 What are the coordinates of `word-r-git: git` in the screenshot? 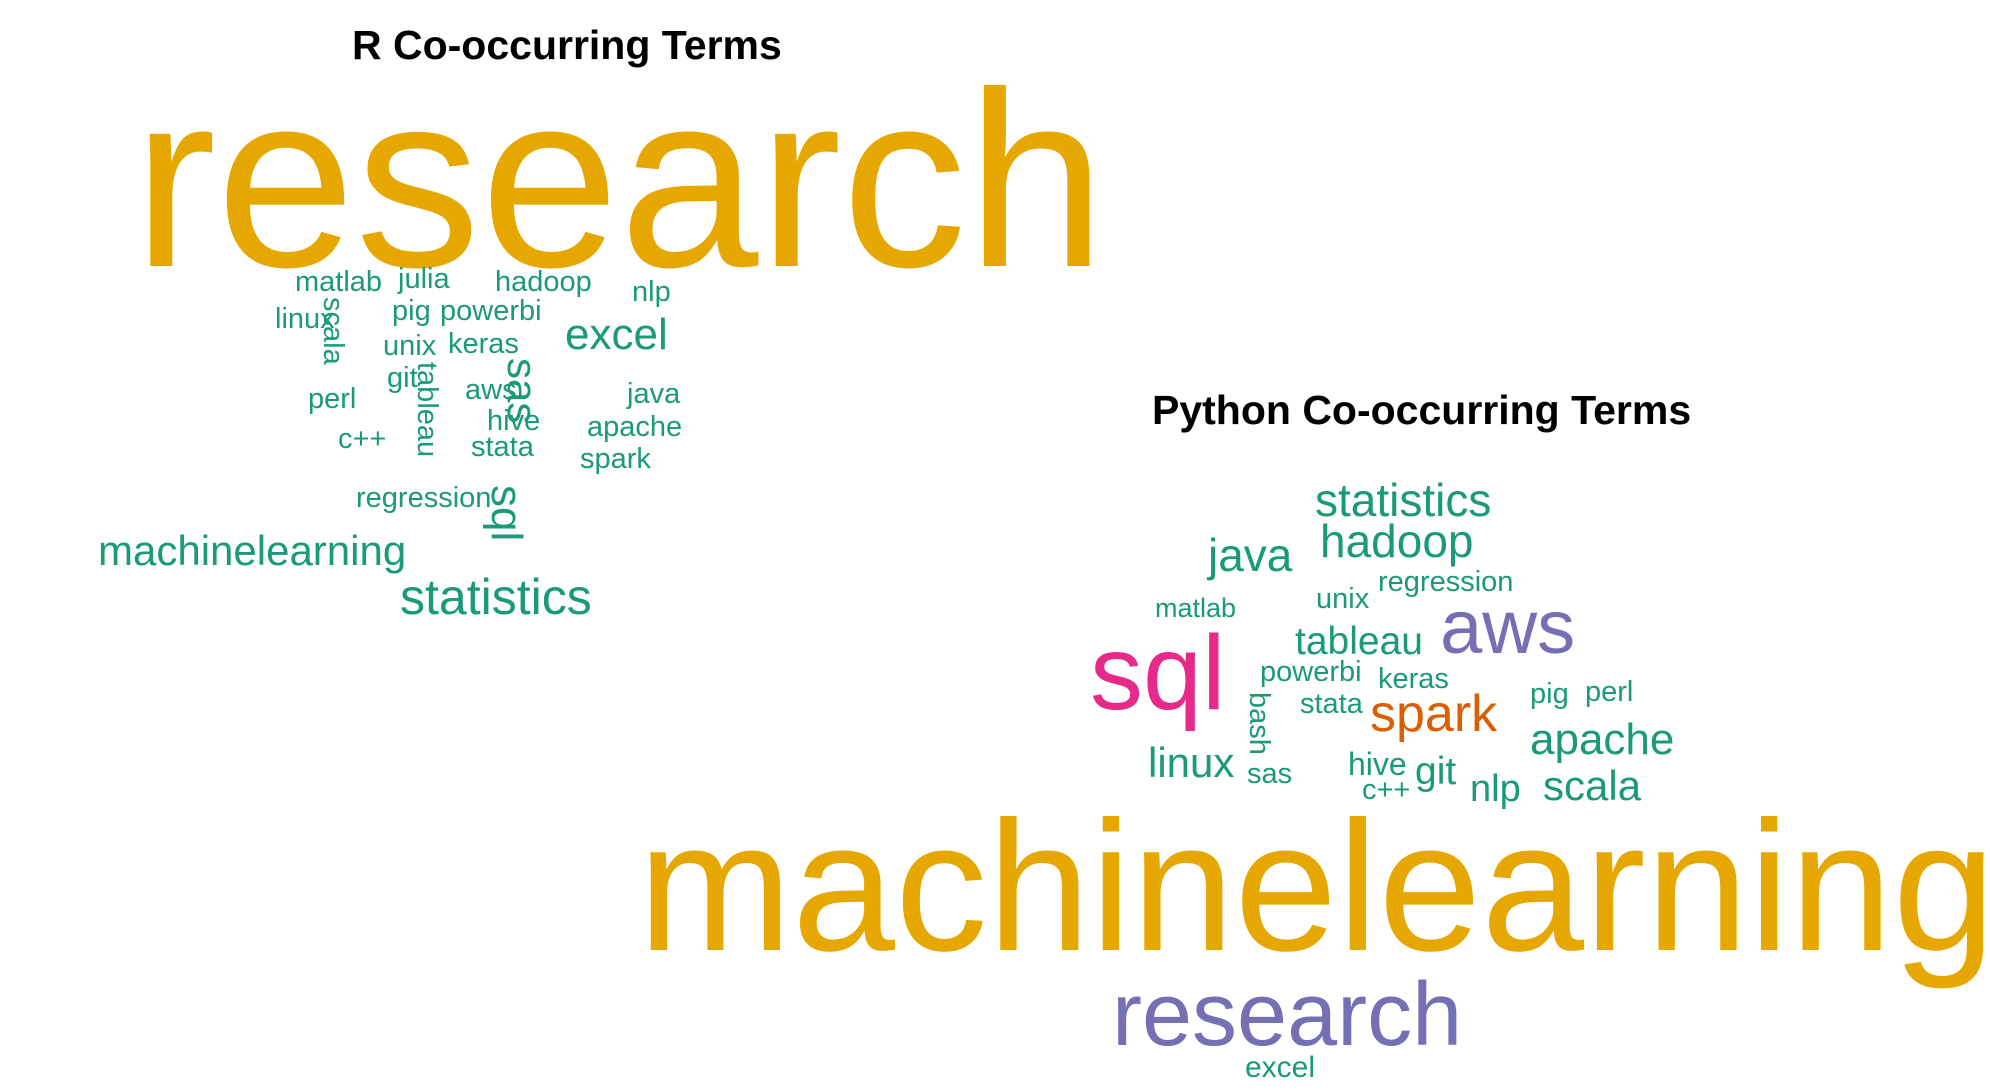 It's located at (402, 378).